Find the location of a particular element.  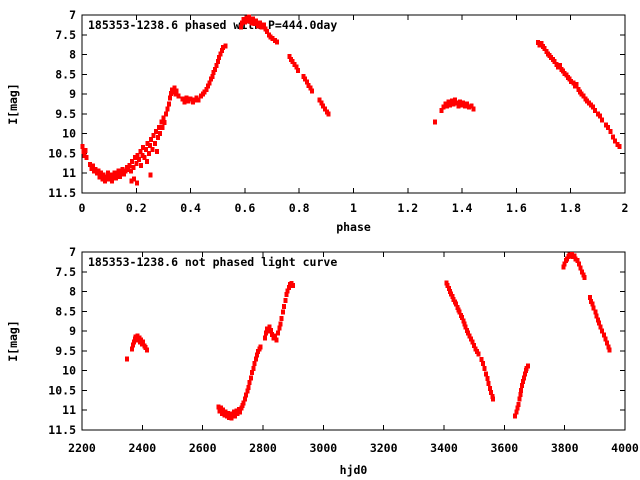

x-tick-label: 1 is located at coordinates (353, 208).